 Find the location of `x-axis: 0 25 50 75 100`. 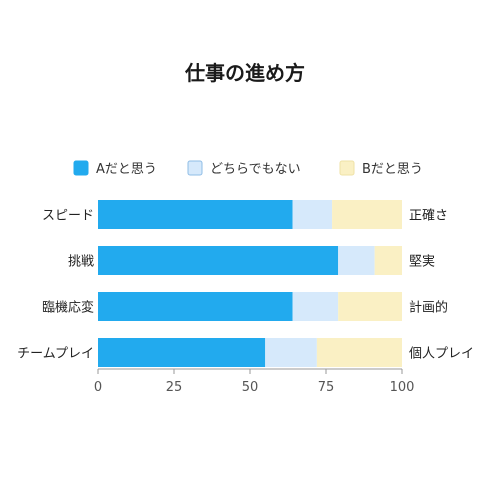

x-axis: 0 25 50 75 100 is located at coordinates (254, 381).